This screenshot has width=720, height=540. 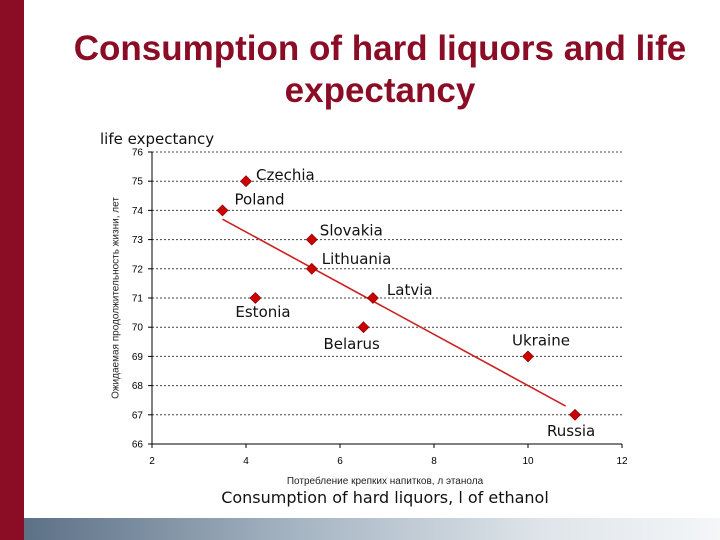 I want to click on point-label-poland: Poland, so click(x=260, y=199).